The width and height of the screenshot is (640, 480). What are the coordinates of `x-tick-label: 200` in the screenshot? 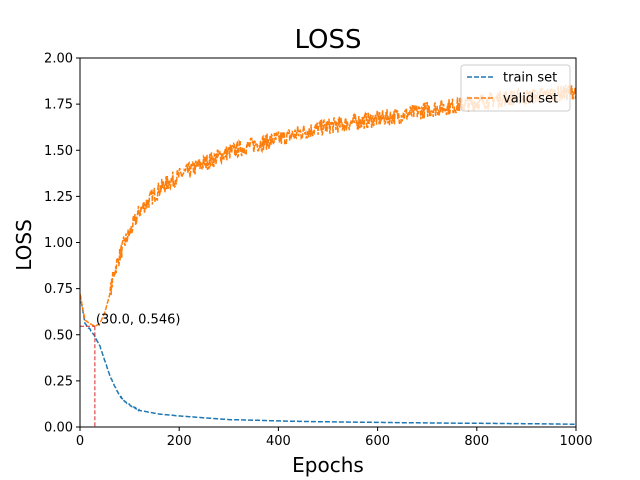 It's located at (179, 441).